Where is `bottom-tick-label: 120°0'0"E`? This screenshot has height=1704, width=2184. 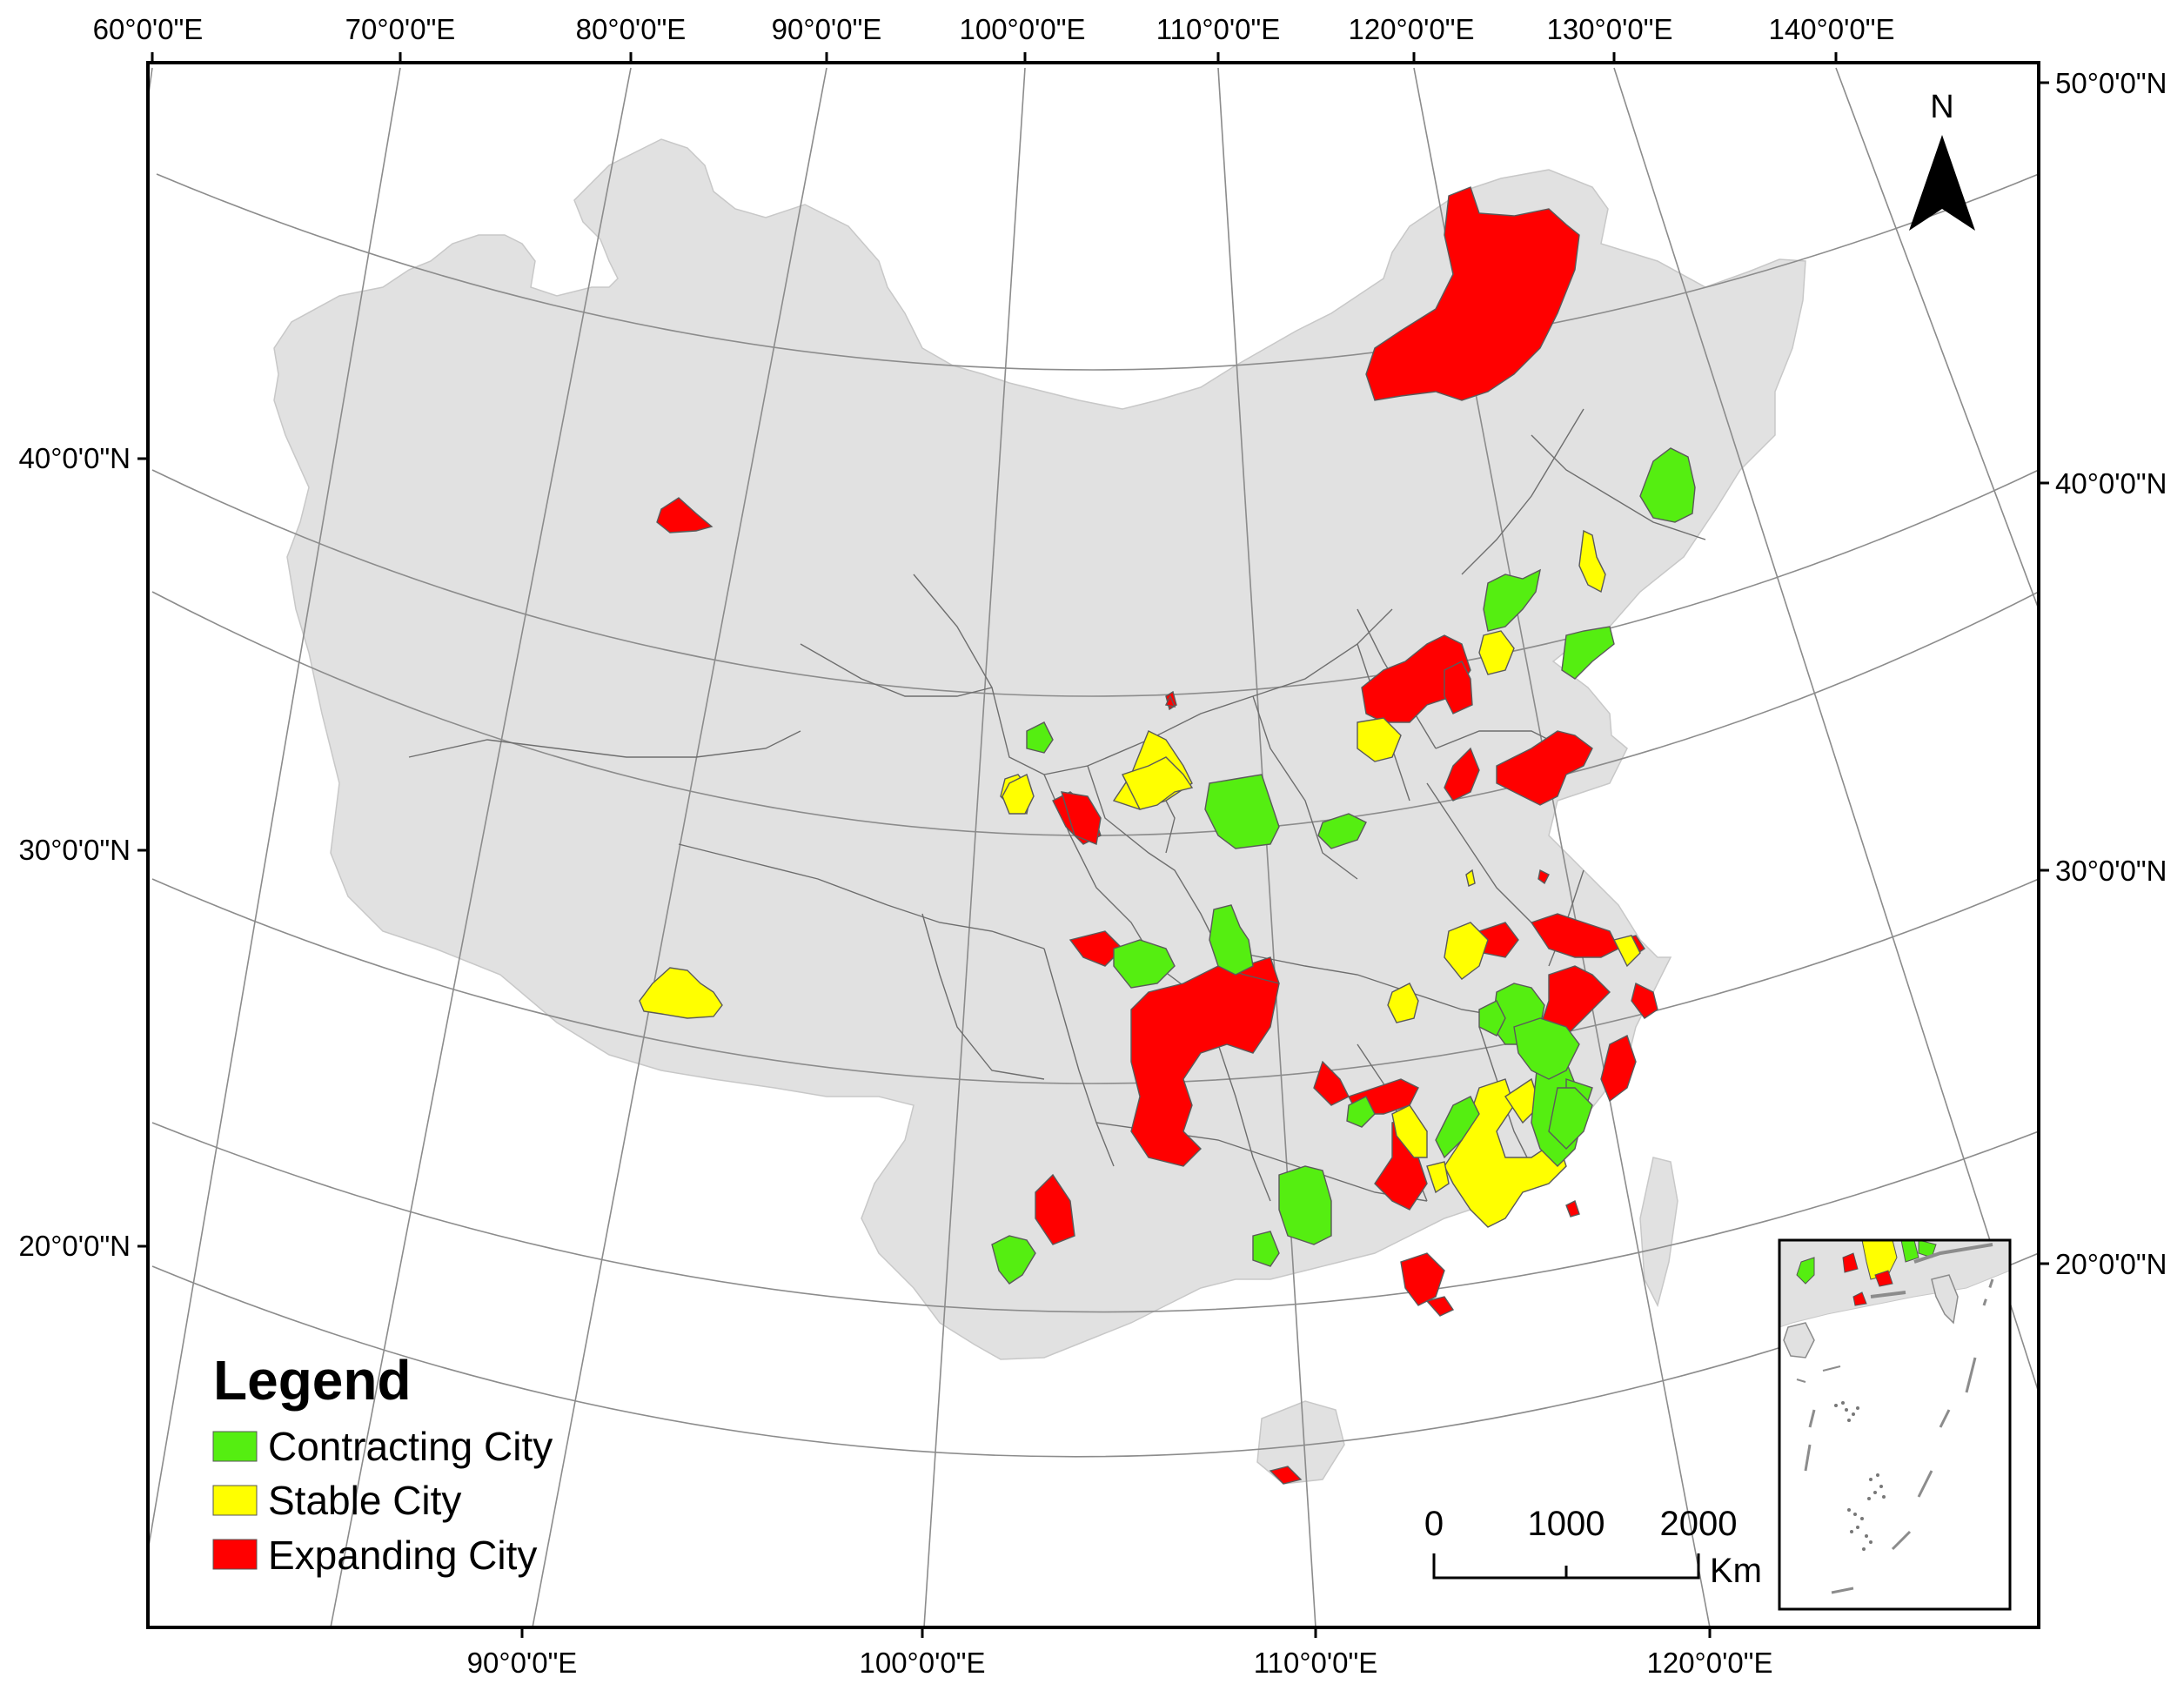
bottom-tick-label: 120°0'0"E is located at coordinates (1710, 1663).